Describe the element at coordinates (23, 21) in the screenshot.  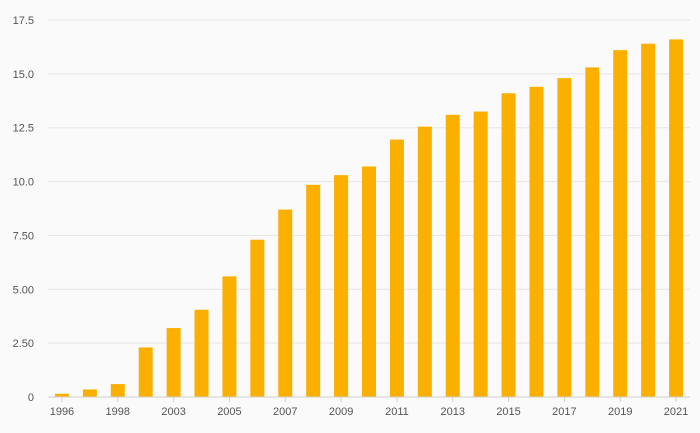
I see `y-tick-label: 17.5` at that location.